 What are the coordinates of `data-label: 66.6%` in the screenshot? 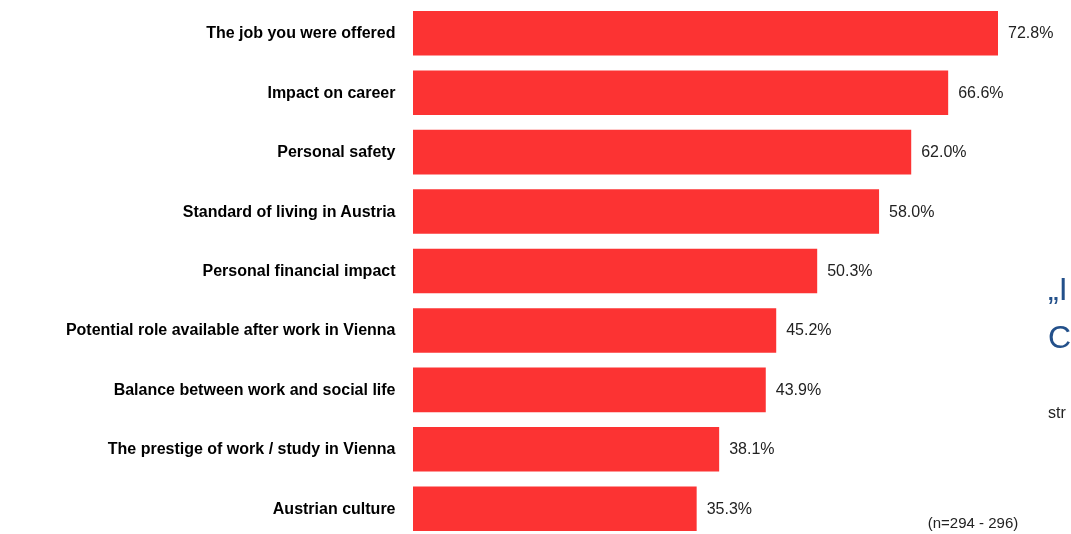 It's located at (981, 92).